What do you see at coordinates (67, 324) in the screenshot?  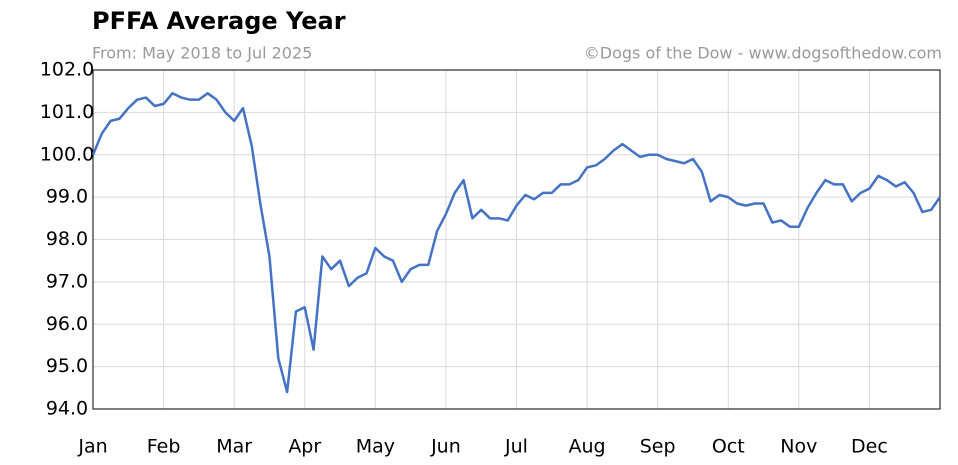 I see `y-tick-label: 96.0` at bounding box center [67, 324].